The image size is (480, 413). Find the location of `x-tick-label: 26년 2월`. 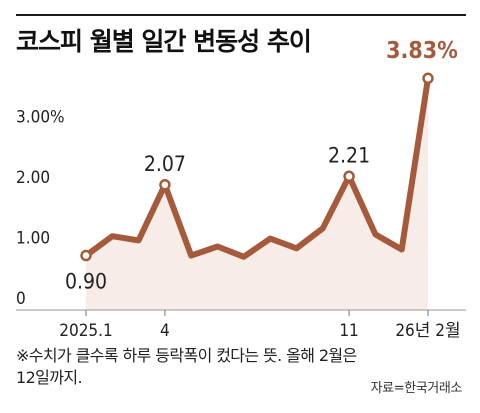

x-tick-label: 26년 2월 is located at coordinates (427, 331).